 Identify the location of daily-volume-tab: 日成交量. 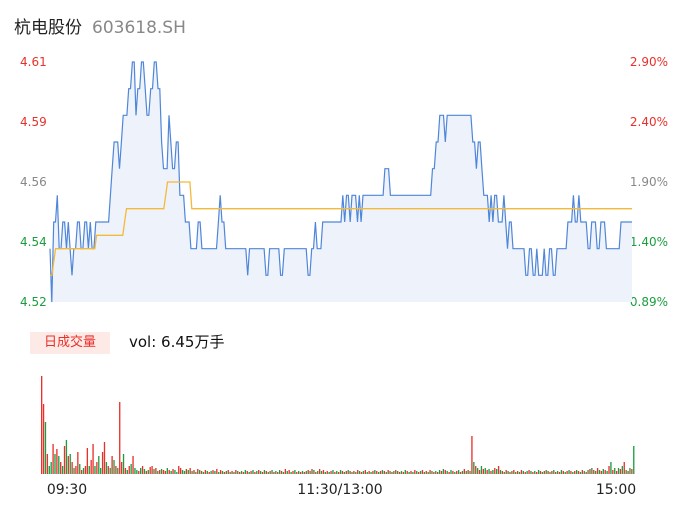
(70, 343).